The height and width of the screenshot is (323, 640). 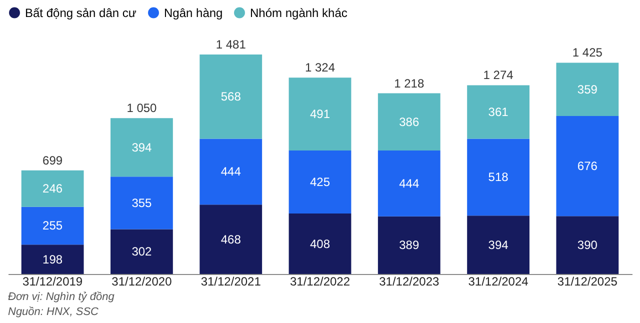 What do you see at coordinates (299, 13) in the screenshot?
I see `legend-label: Nhóm ngành khác` at bounding box center [299, 13].